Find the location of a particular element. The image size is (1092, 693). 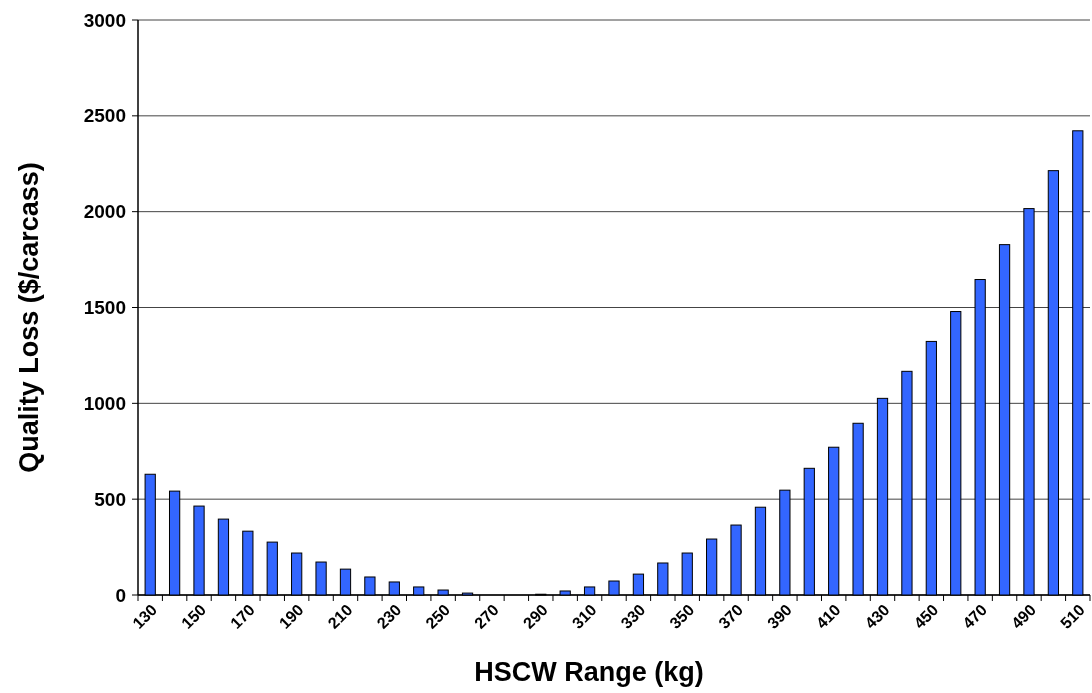

y-tick-label: 500 is located at coordinates (110, 499).